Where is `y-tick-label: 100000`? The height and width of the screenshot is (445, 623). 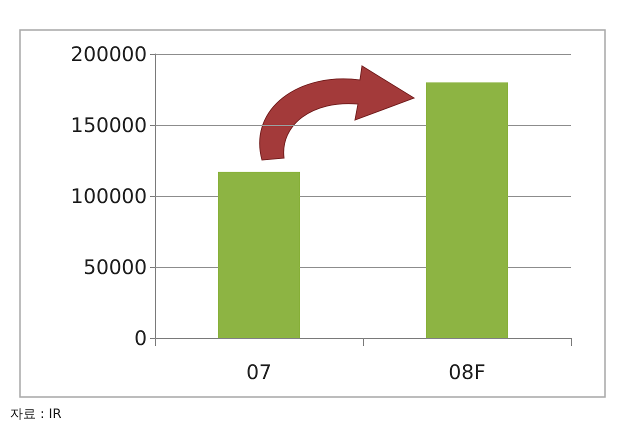 y-tick-label: 100000 is located at coordinates (108, 196).